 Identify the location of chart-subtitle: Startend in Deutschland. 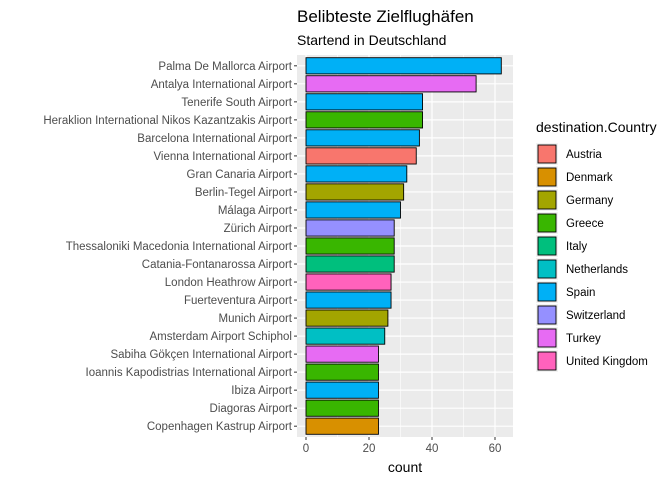
(371, 40).